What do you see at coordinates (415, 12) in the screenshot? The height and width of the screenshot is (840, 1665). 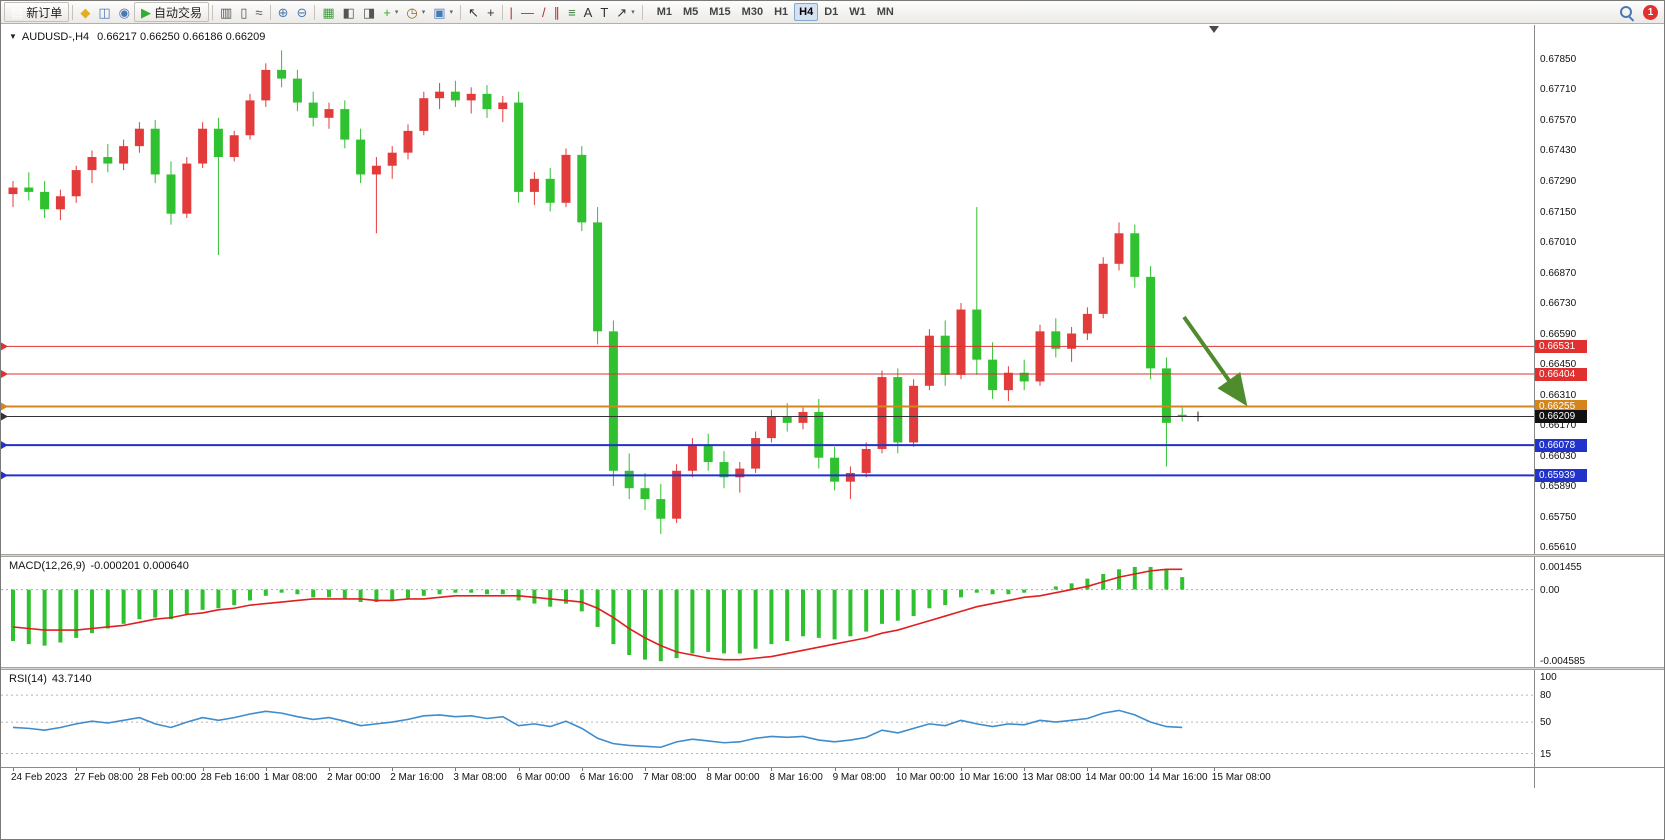 I see `periods-icon: ◷ ▾` at bounding box center [415, 12].